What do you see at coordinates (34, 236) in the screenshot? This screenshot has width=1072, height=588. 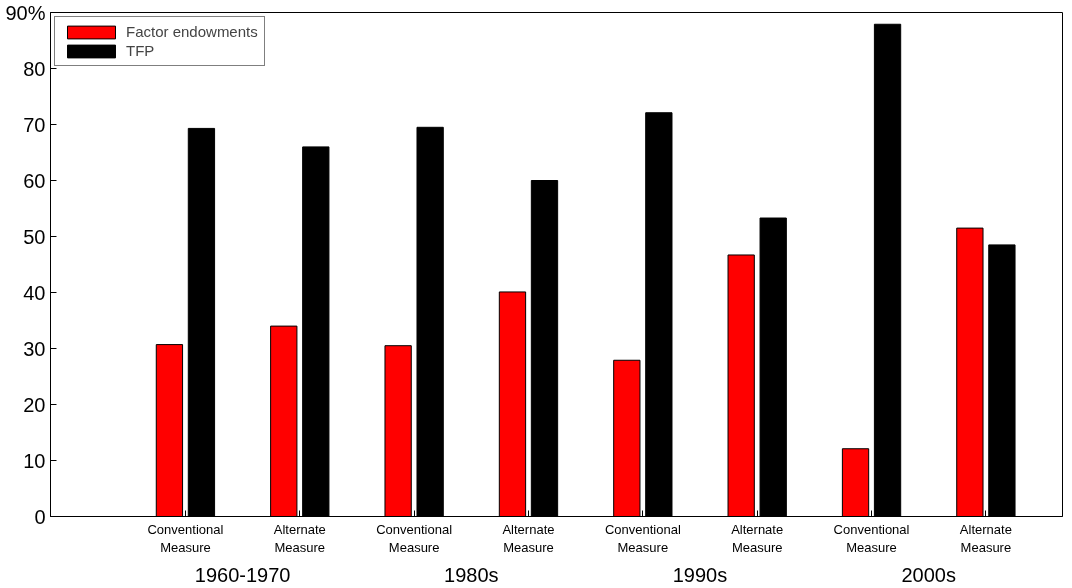 I see `y-tick-label: 50` at bounding box center [34, 236].